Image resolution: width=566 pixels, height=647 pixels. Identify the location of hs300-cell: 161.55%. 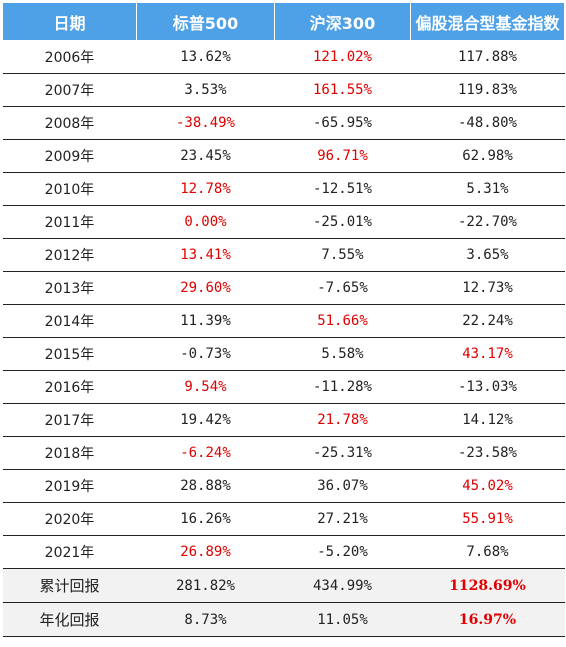
(342, 90).